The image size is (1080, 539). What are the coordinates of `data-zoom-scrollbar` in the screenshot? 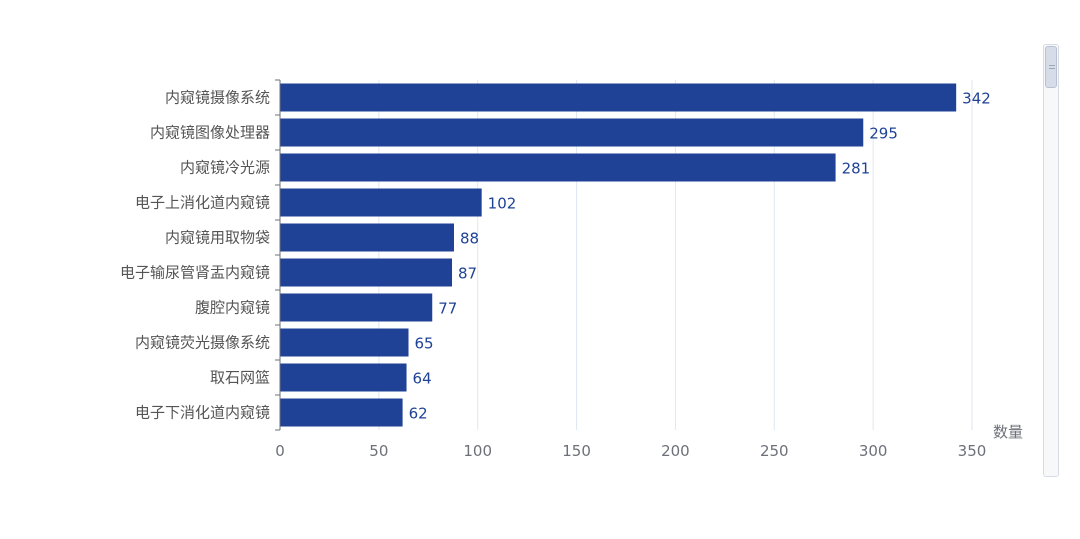 It's located at (1051, 260).